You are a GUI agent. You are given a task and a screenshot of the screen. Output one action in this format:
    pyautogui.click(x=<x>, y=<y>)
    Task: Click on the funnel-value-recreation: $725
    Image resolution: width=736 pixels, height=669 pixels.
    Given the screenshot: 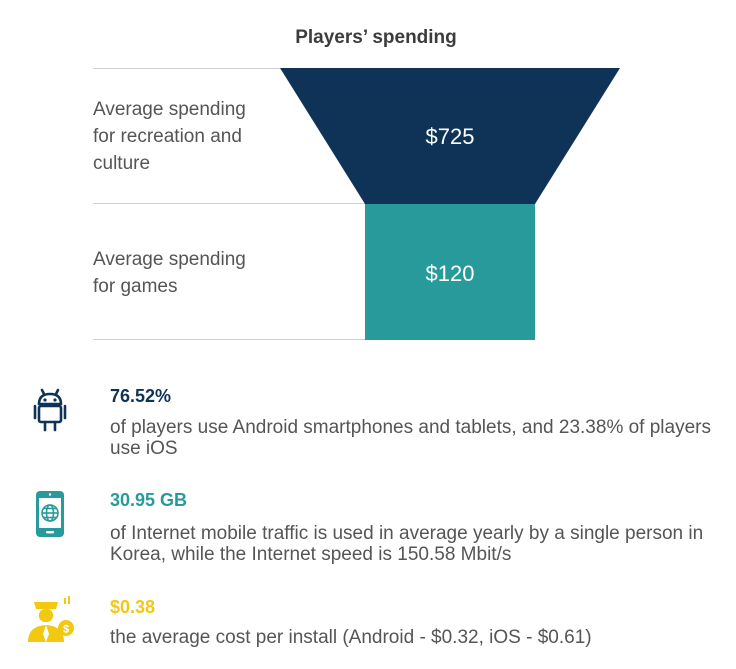 What is the action you would take?
    pyautogui.click(x=450, y=136)
    